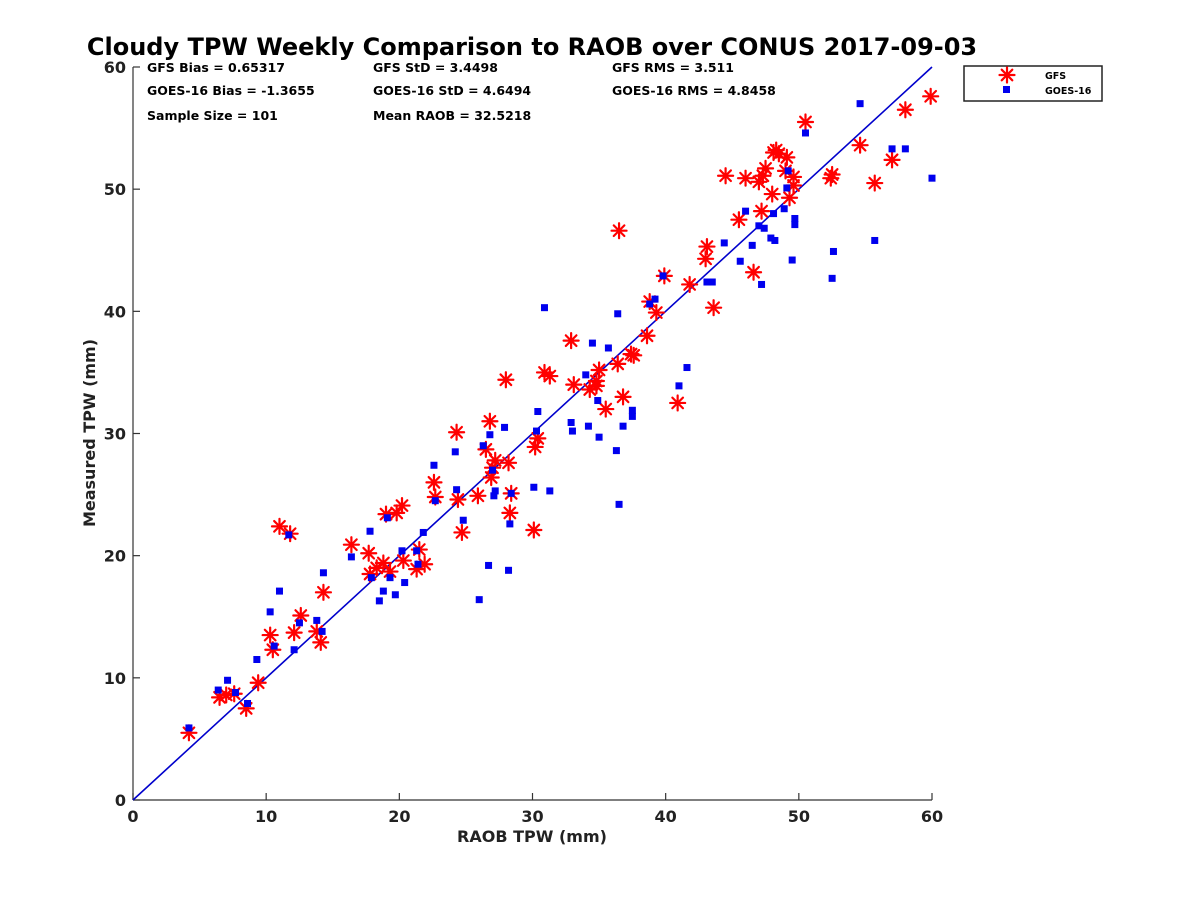 The image size is (1200, 900). Describe the element at coordinates (435, 67) in the screenshot. I see `stat-gfs-std: GFS StD = 3.4498` at that location.